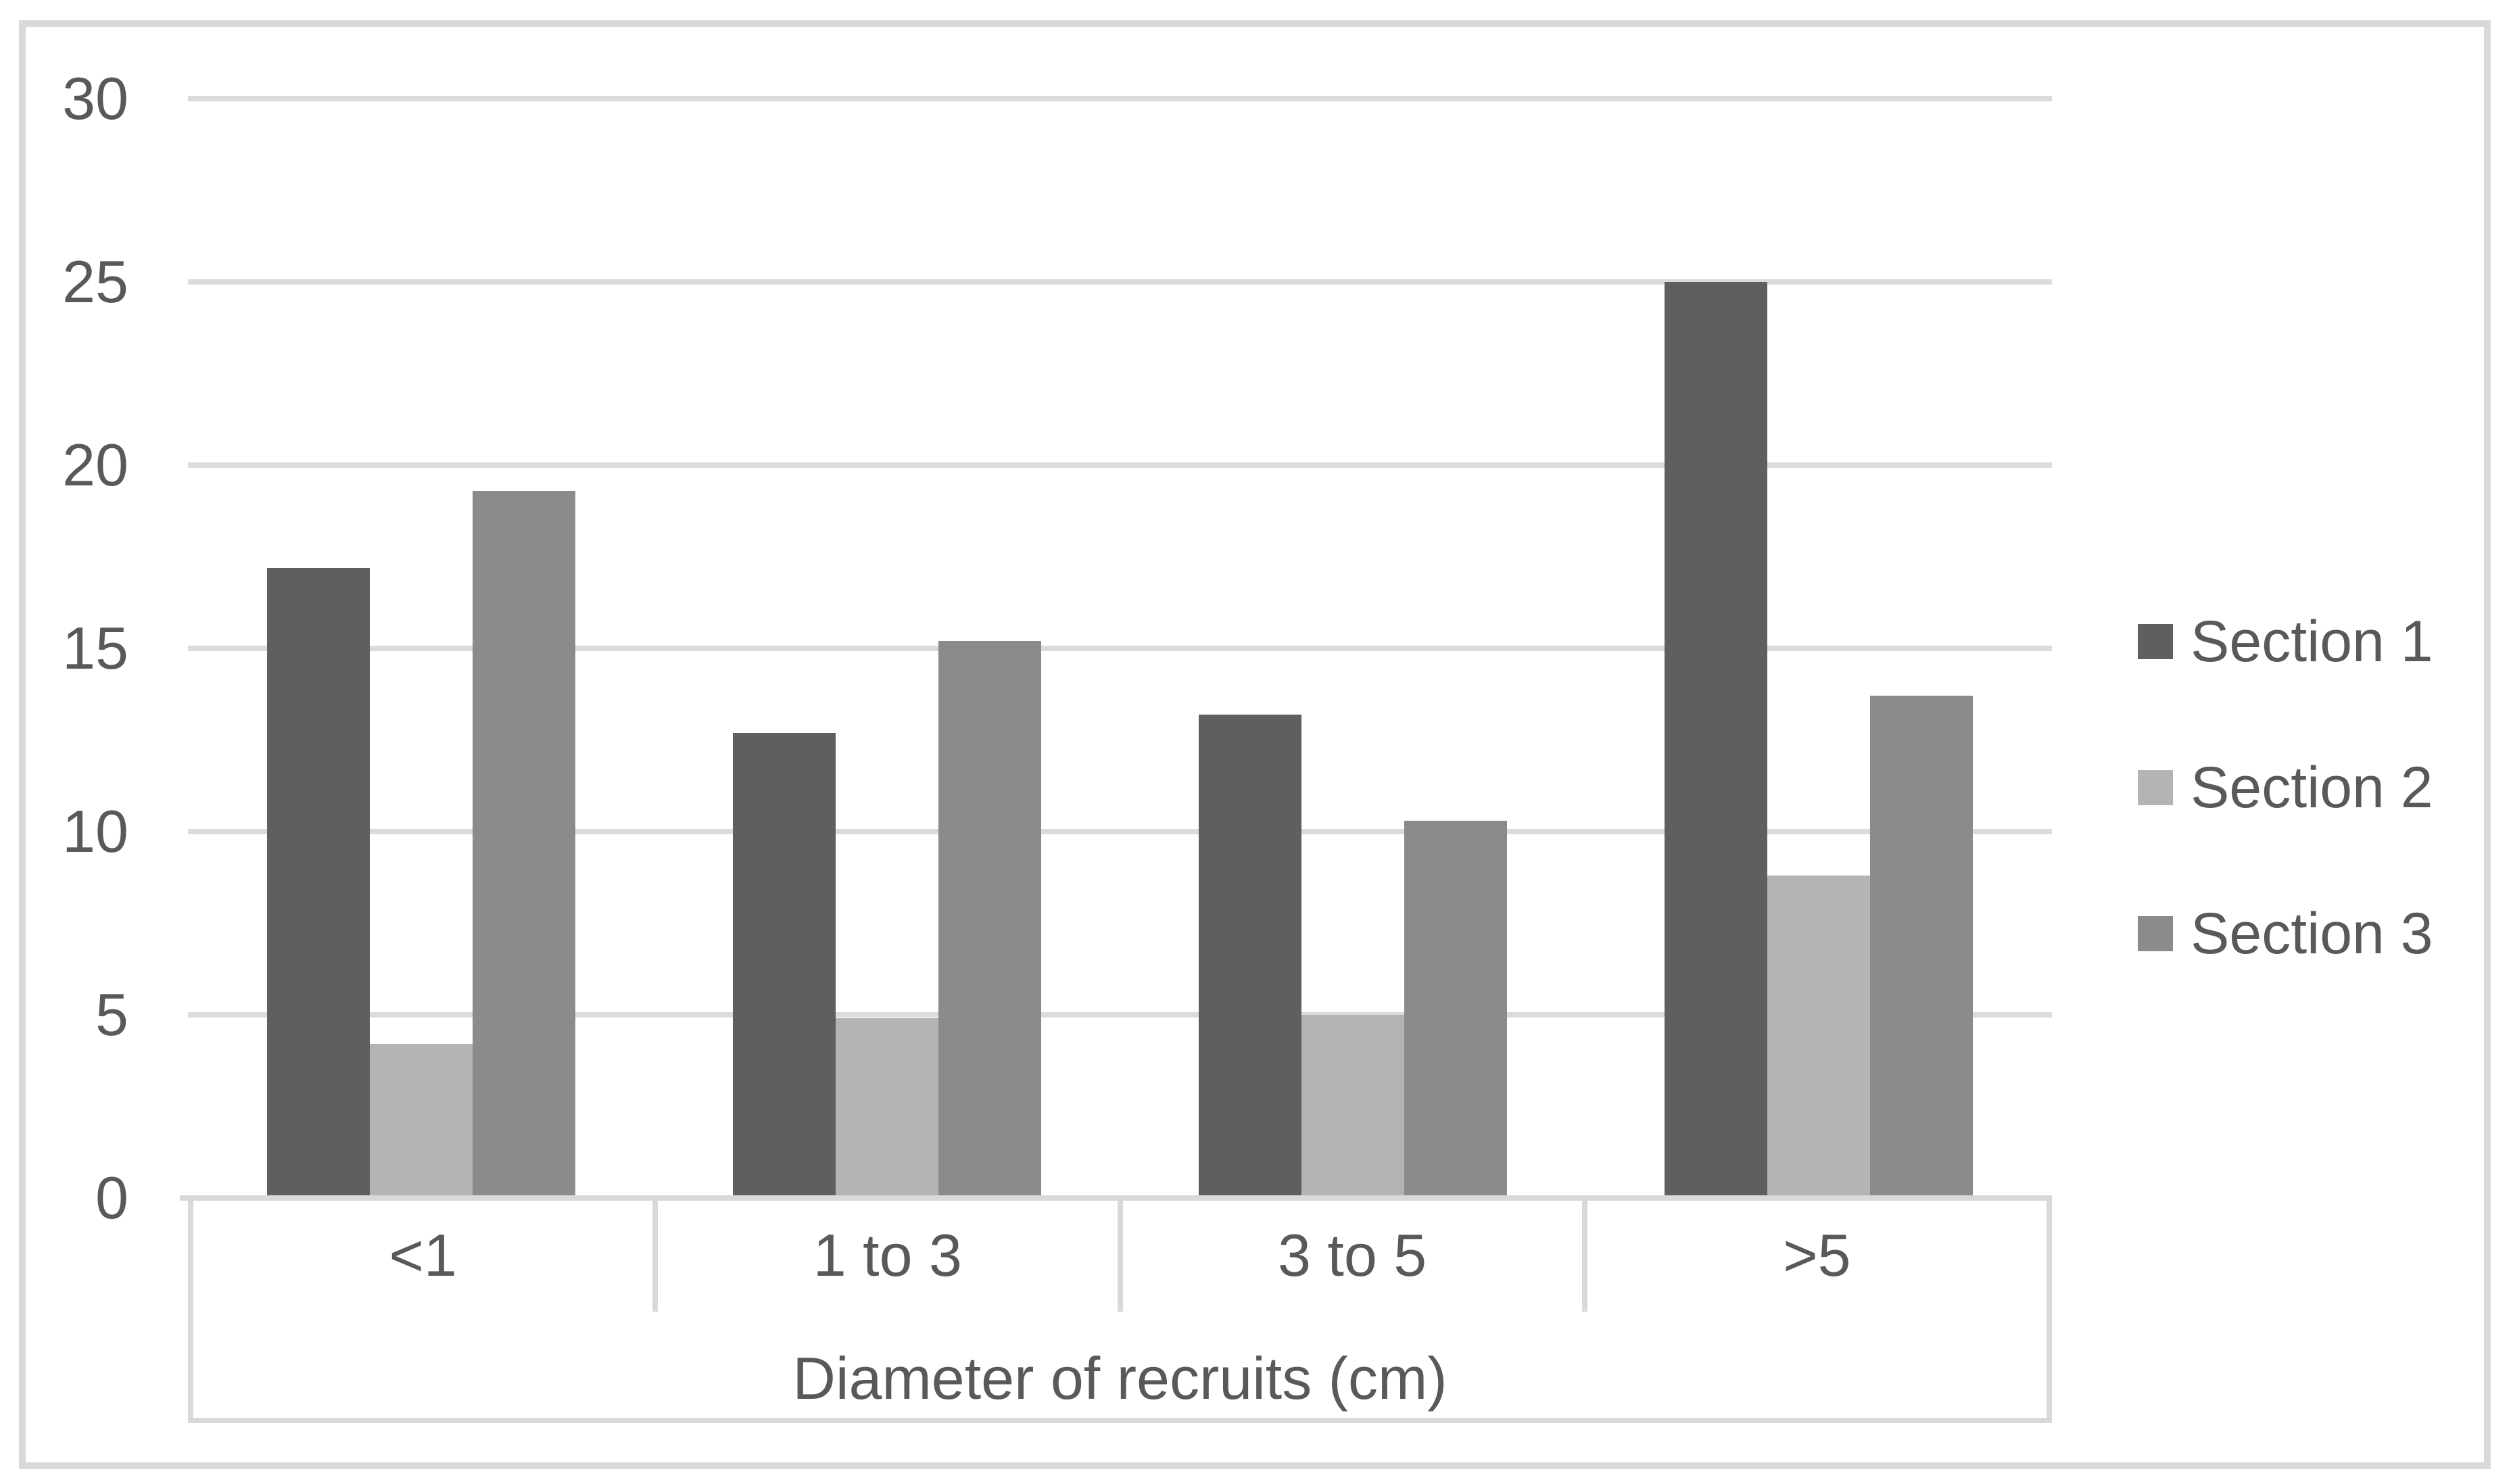  What do you see at coordinates (95, 465) in the screenshot?
I see `y-tick-label-20: 20` at bounding box center [95, 465].